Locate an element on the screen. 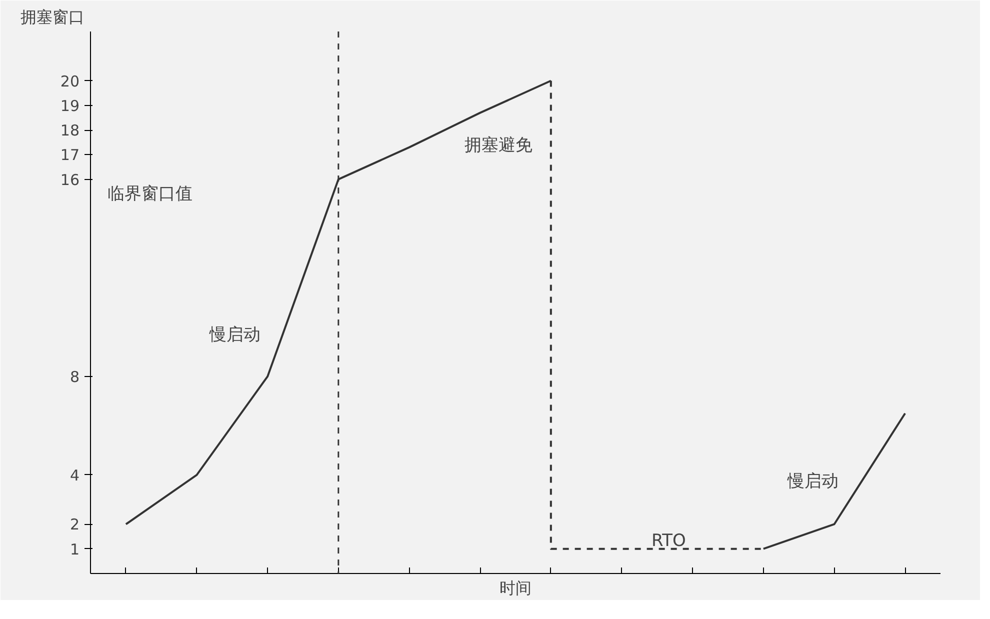 Image resolution: width=990 pixels, height=619 pixels. y-tick-label: 16 is located at coordinates (70, 179).